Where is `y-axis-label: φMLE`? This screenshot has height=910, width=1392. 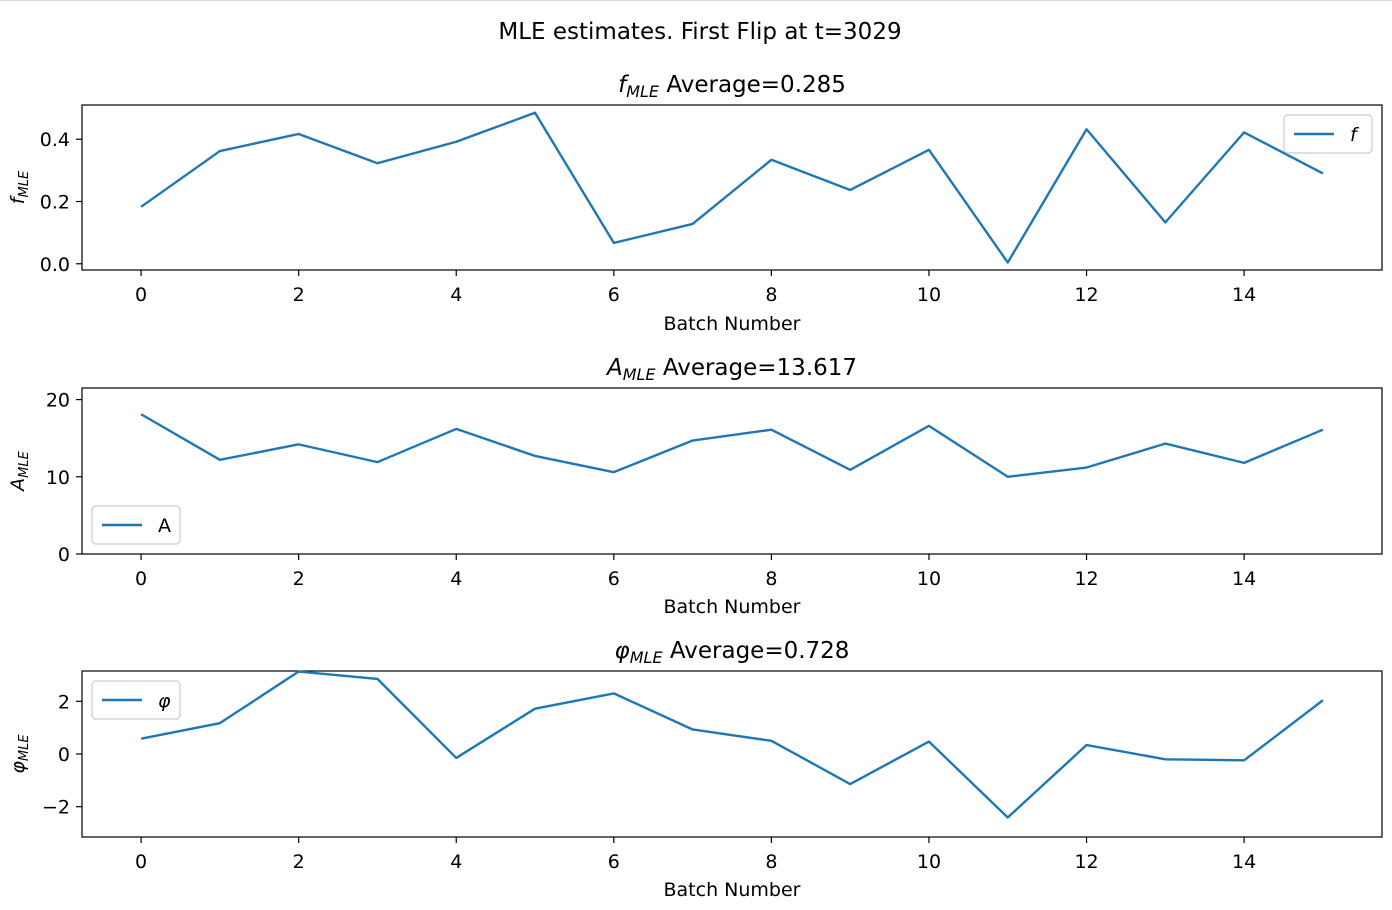
y-axis-label: φMLE is located at coordinates (19, 754).